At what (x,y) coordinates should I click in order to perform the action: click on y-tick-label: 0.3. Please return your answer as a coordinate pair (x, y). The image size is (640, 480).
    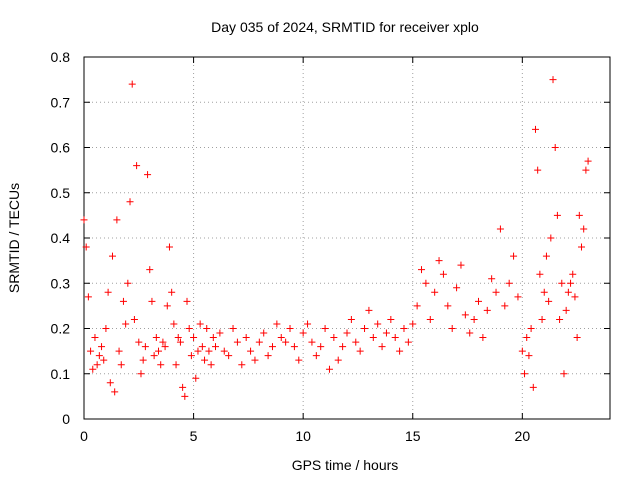
    Looking at the image, I should click on (61, 283).